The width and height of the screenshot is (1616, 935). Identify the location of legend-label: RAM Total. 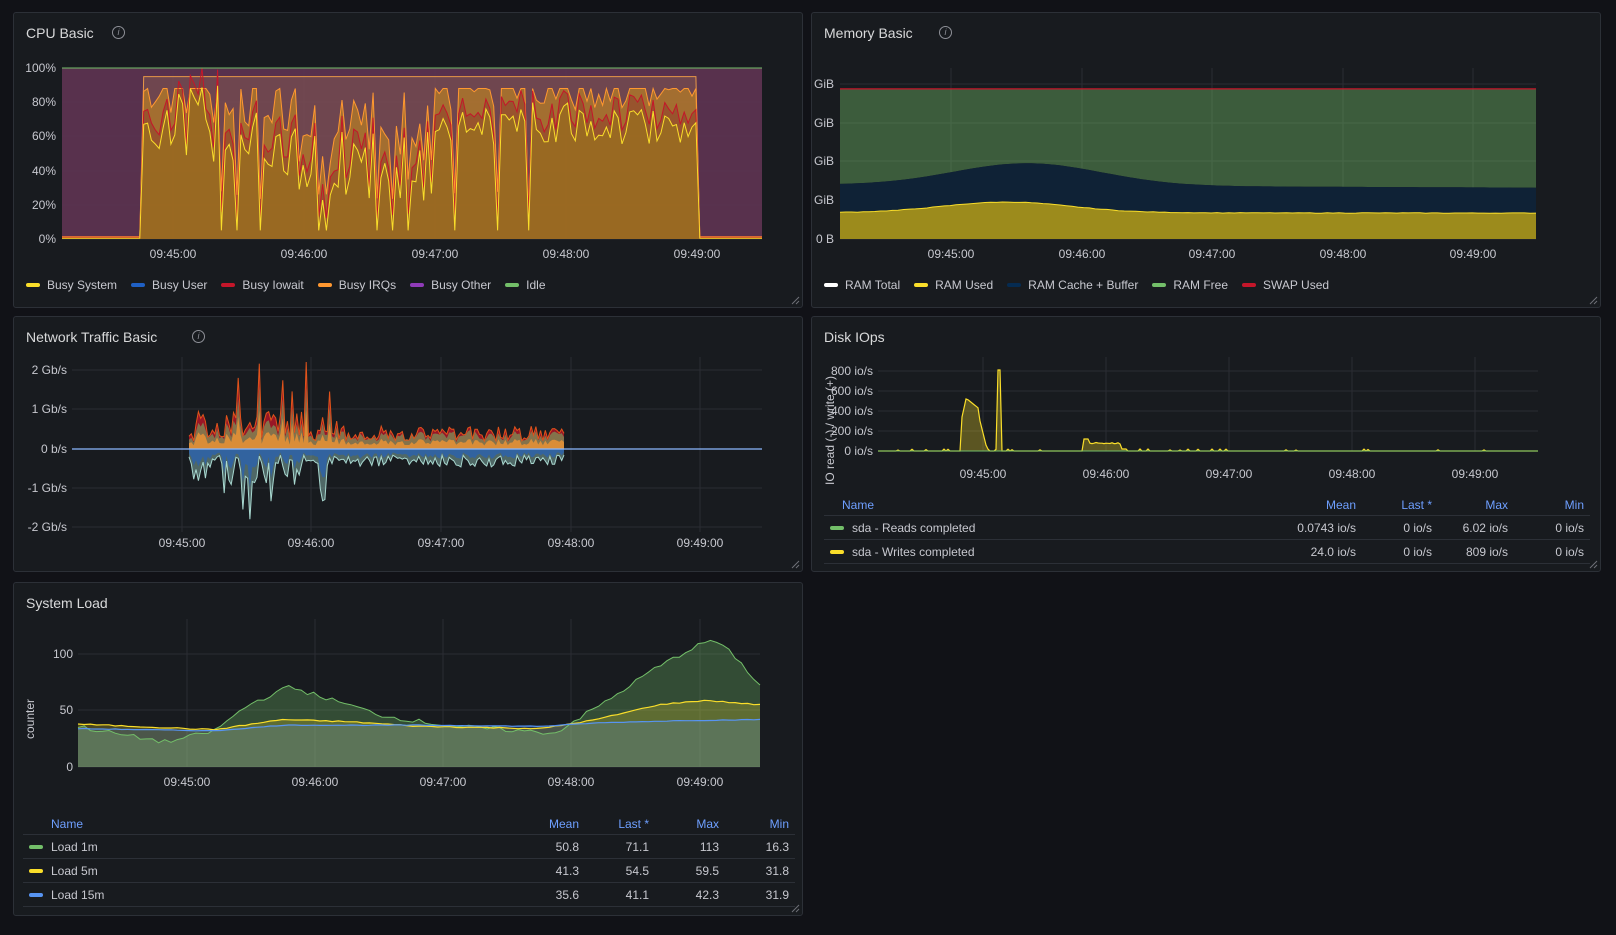
(873, 285).